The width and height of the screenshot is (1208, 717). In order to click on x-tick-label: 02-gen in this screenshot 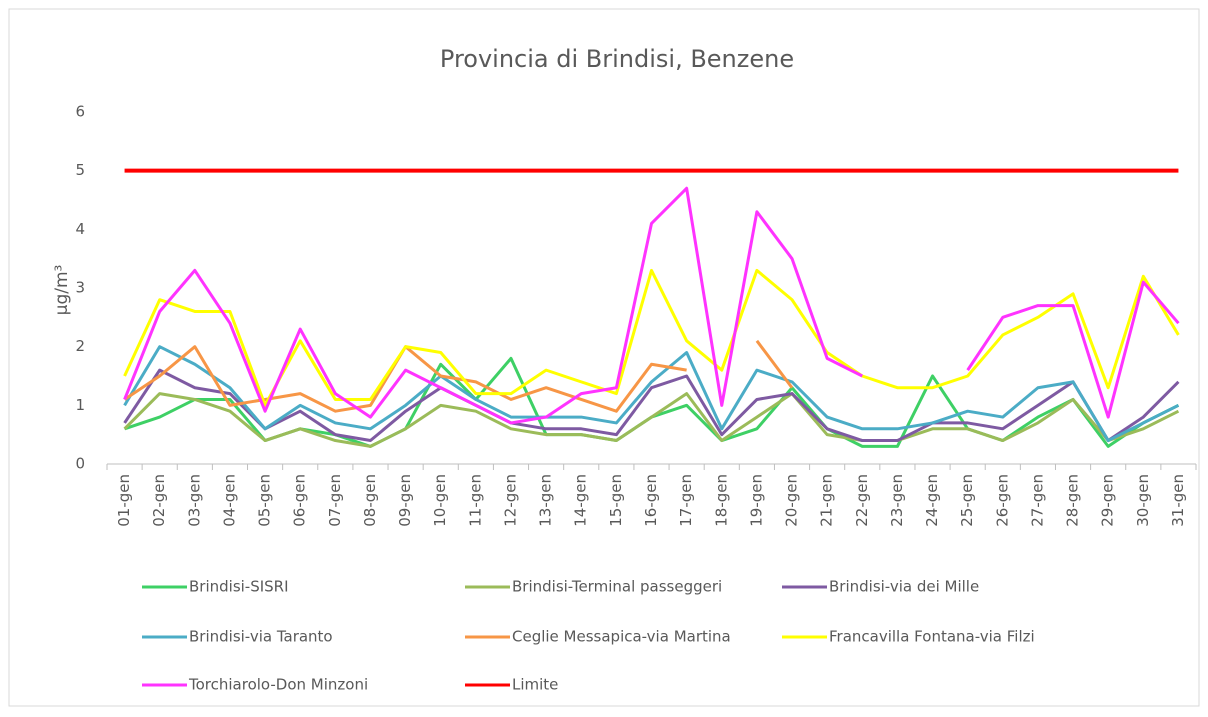, I will do `click(159, 500)`.